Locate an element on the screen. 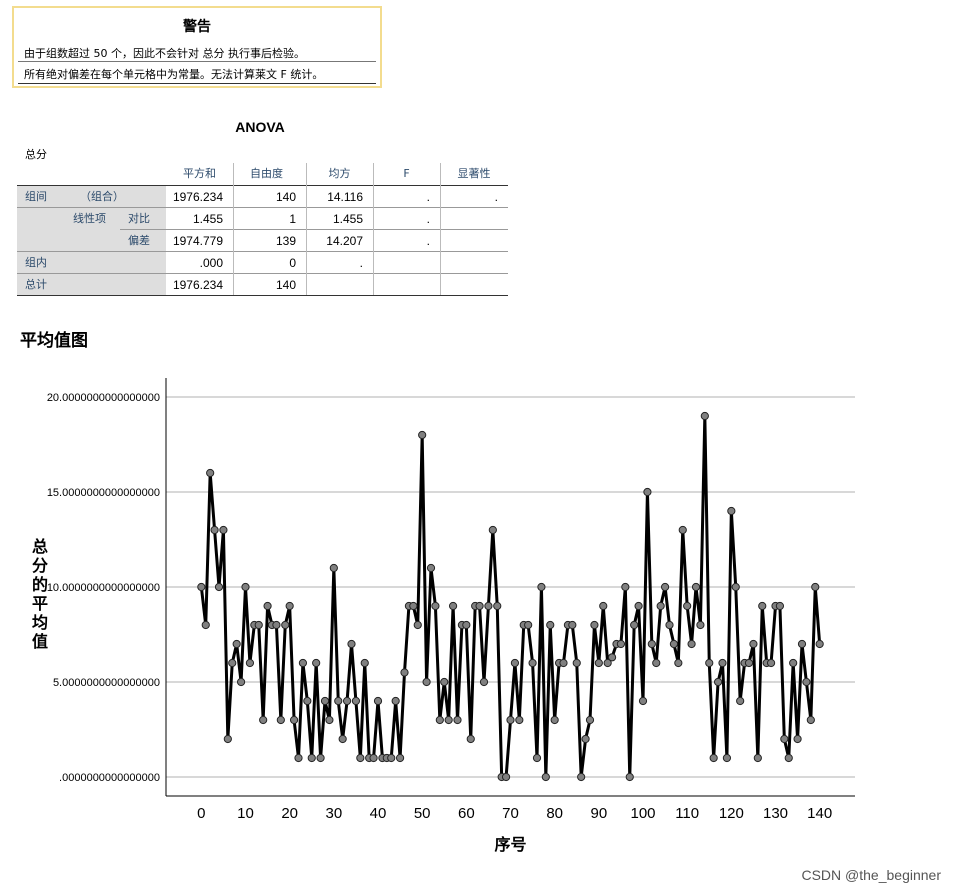  cell-df: 1 is located at coordinates (292, 219).